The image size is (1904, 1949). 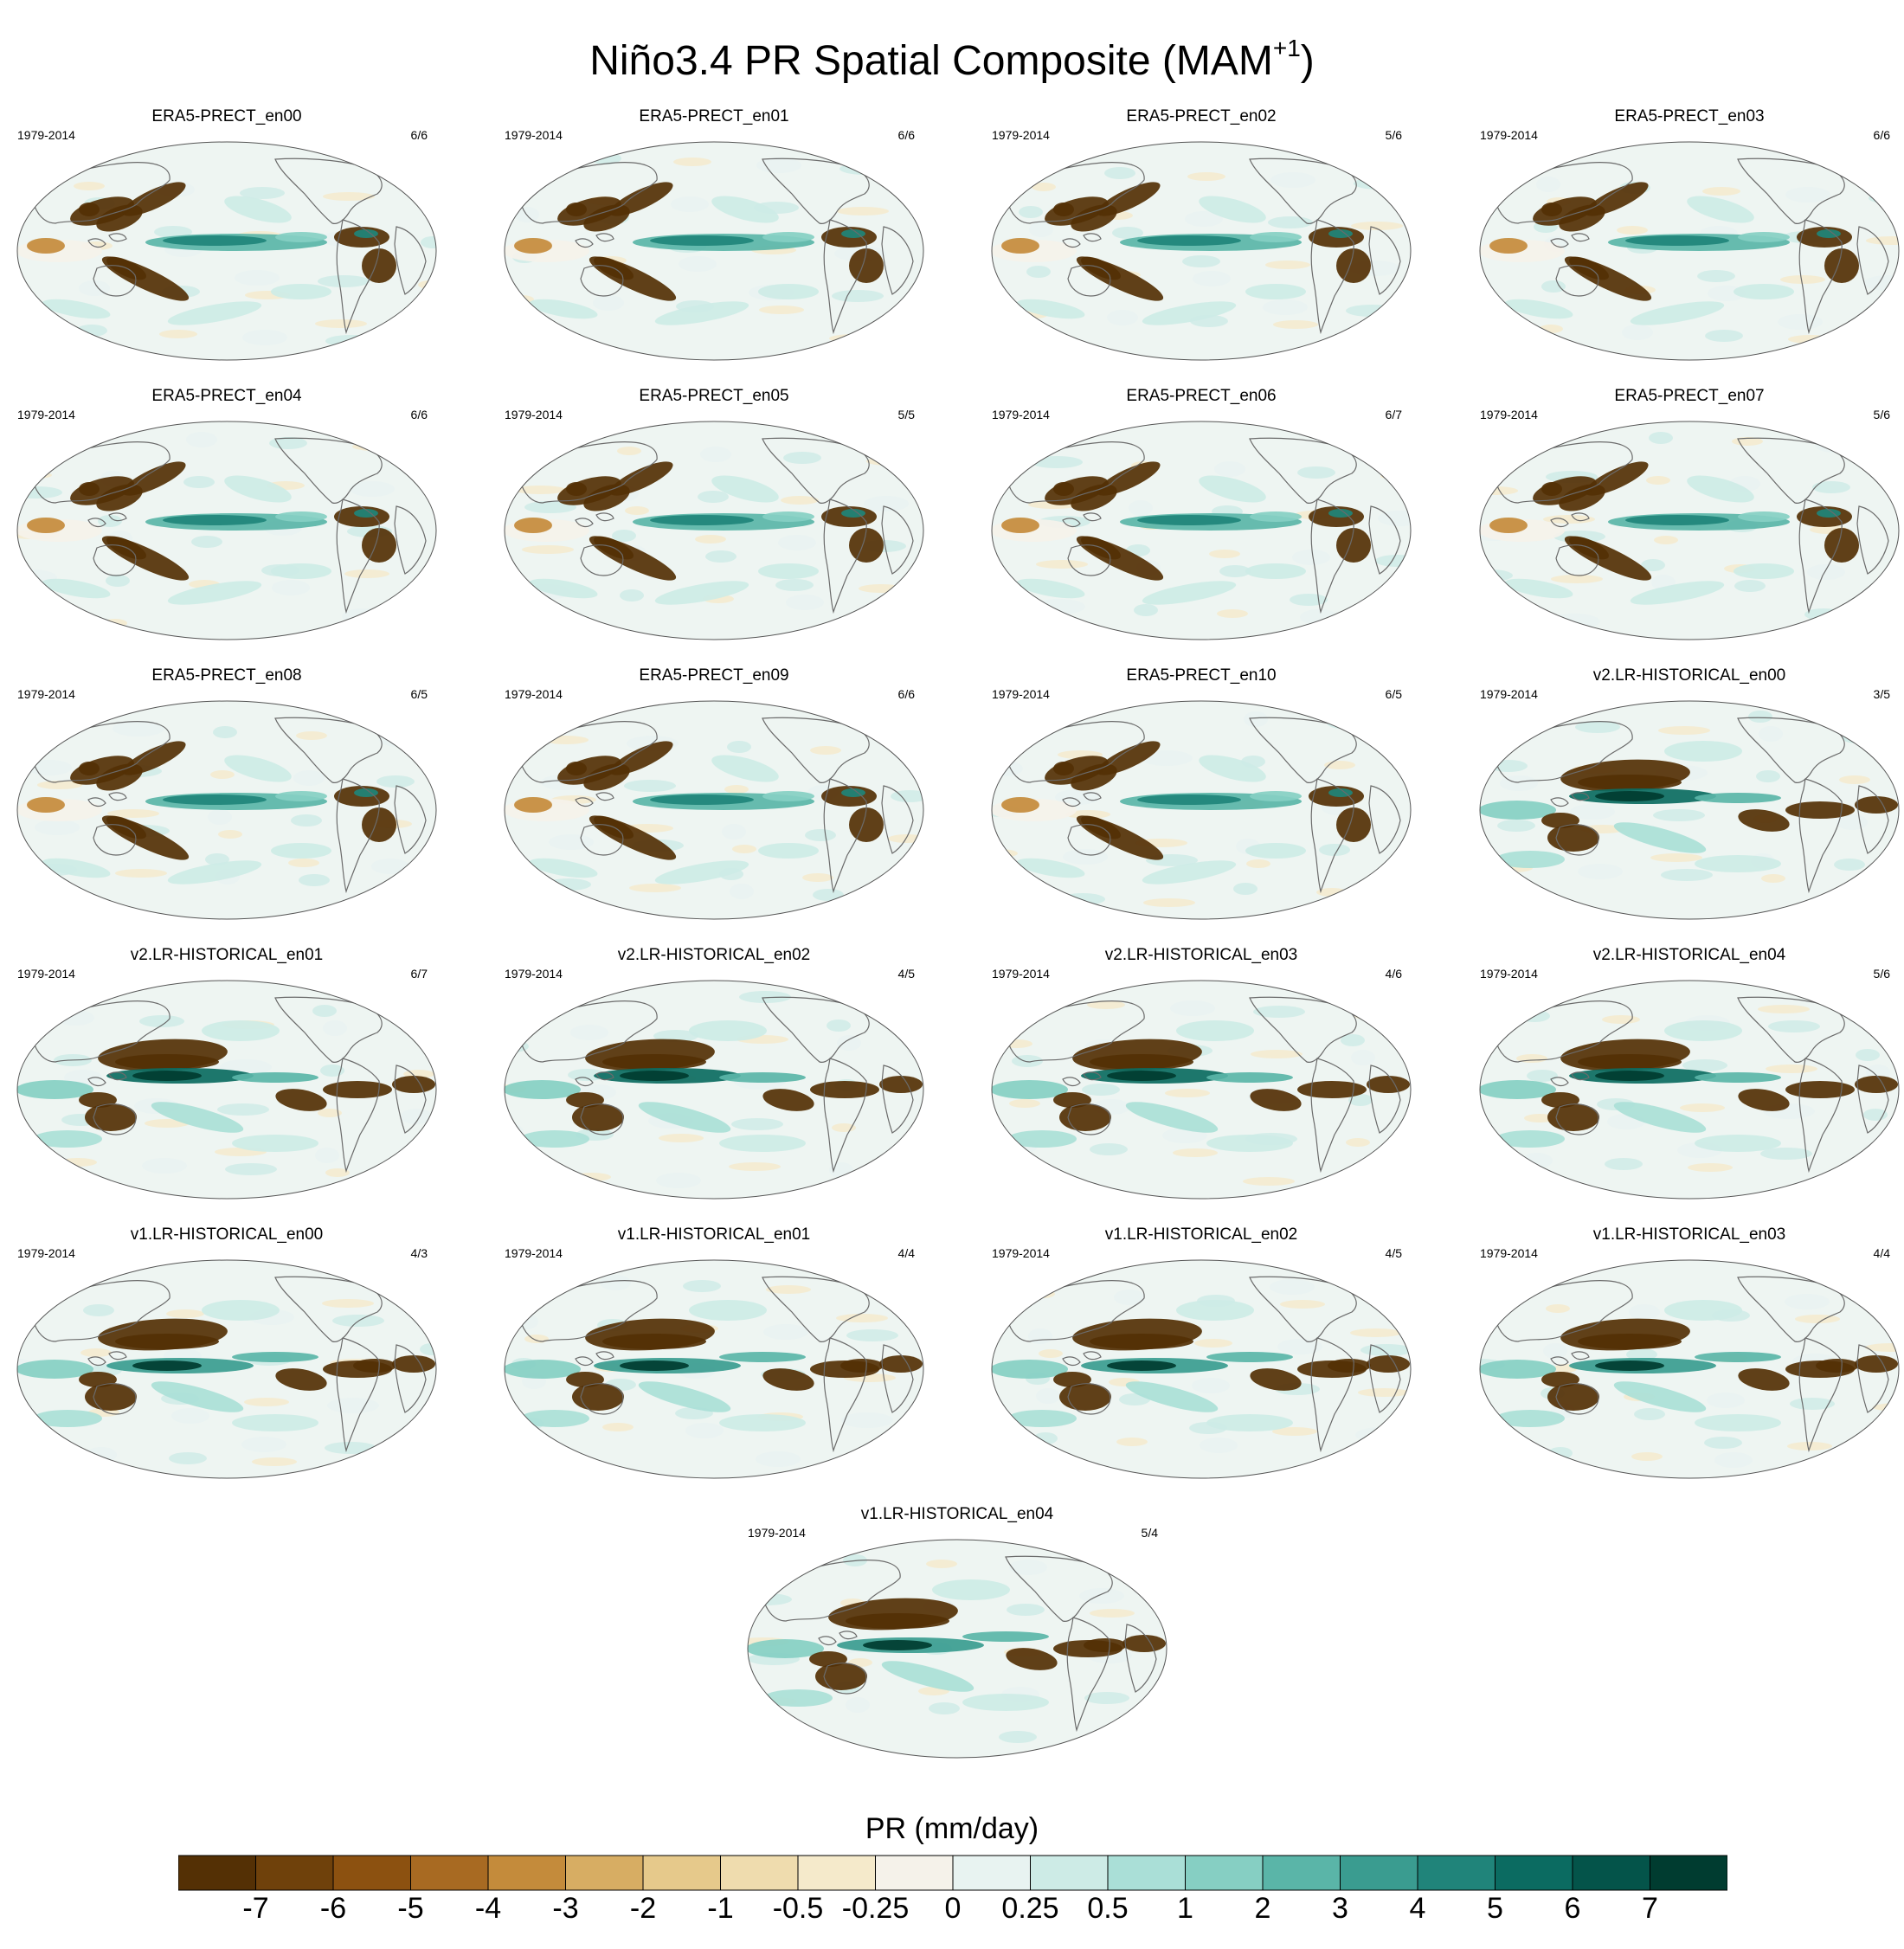 What do you see at coordinates (952, 1910) in the screenshot?
I see `colorbar-tick-labels: -7 -6 -5 -4 -3 -2 -1 -0.5 -0.25 0 0.25 0.5 1 2 3 4 5 6 7` at bounding box center [952, 1910].